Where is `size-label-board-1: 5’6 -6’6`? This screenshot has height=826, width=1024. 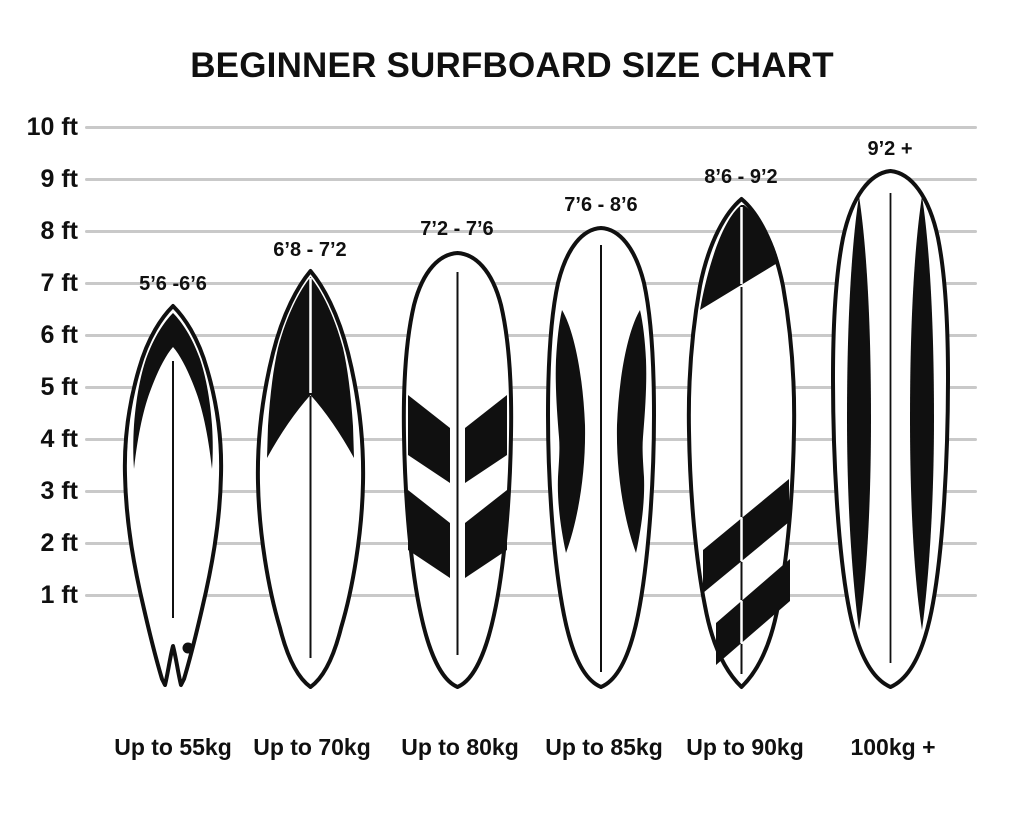 size-label-board-1: 5’6 -6’6 is located at coordinates (173, 284).